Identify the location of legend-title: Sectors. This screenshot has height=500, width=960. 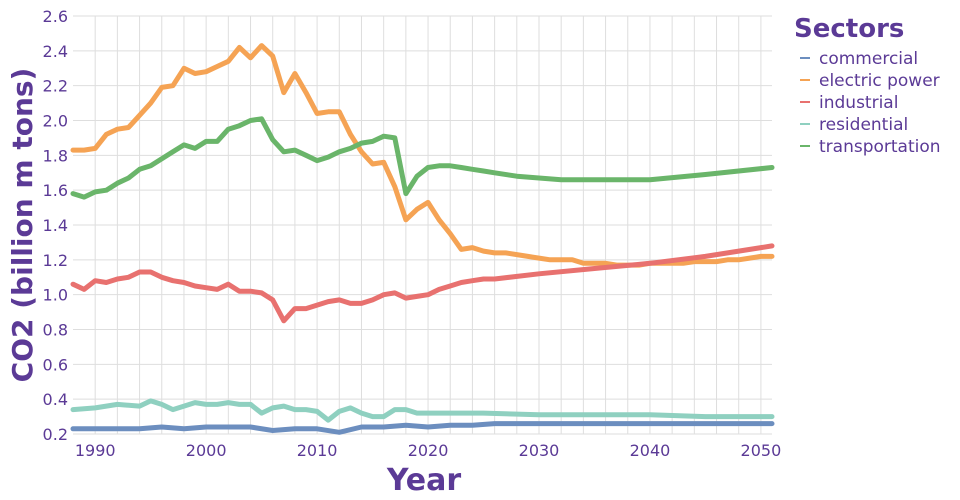
(849, 29).